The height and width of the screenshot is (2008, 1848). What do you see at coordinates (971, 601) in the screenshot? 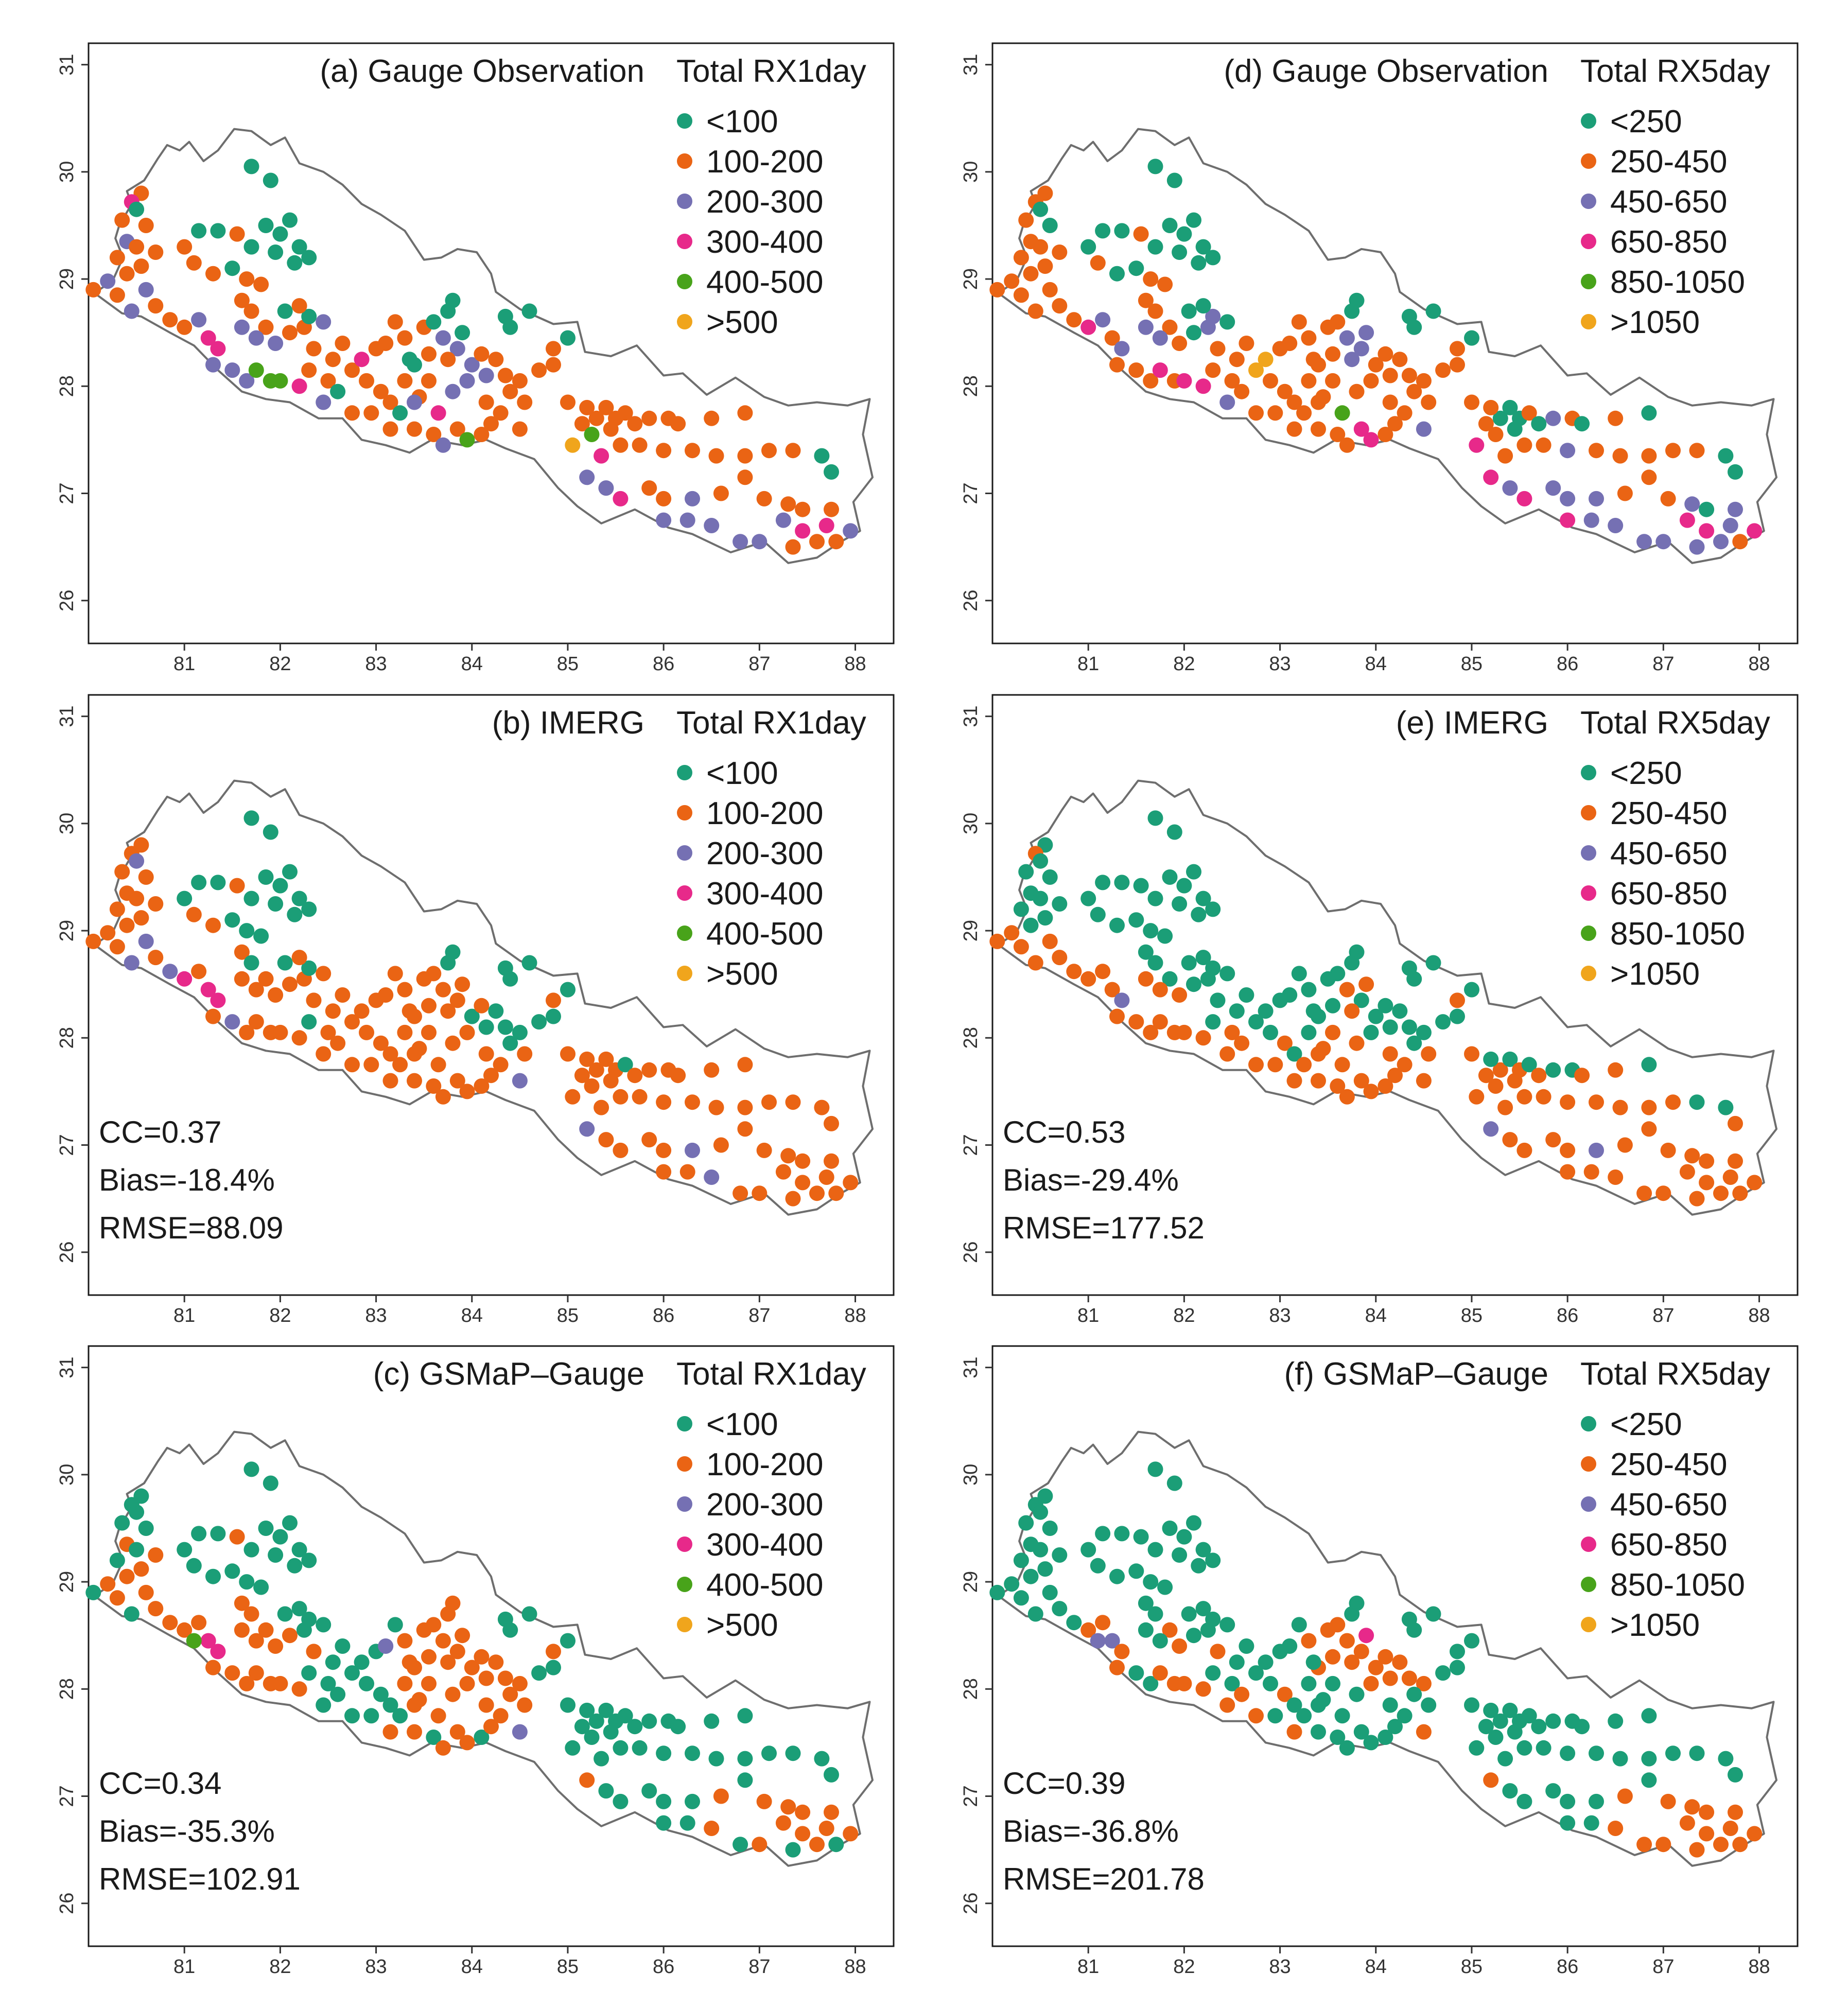
I see `y-tick-label: 26` at bounding box center [971, 601].